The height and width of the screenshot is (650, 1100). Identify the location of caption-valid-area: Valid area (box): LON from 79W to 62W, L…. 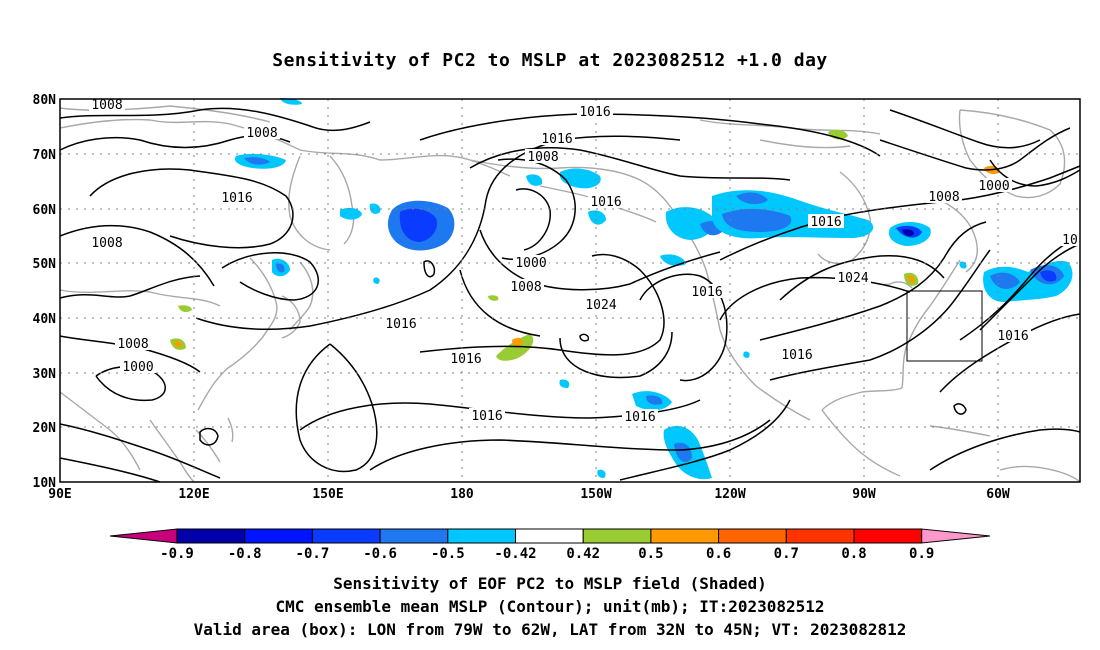
(550, 629).